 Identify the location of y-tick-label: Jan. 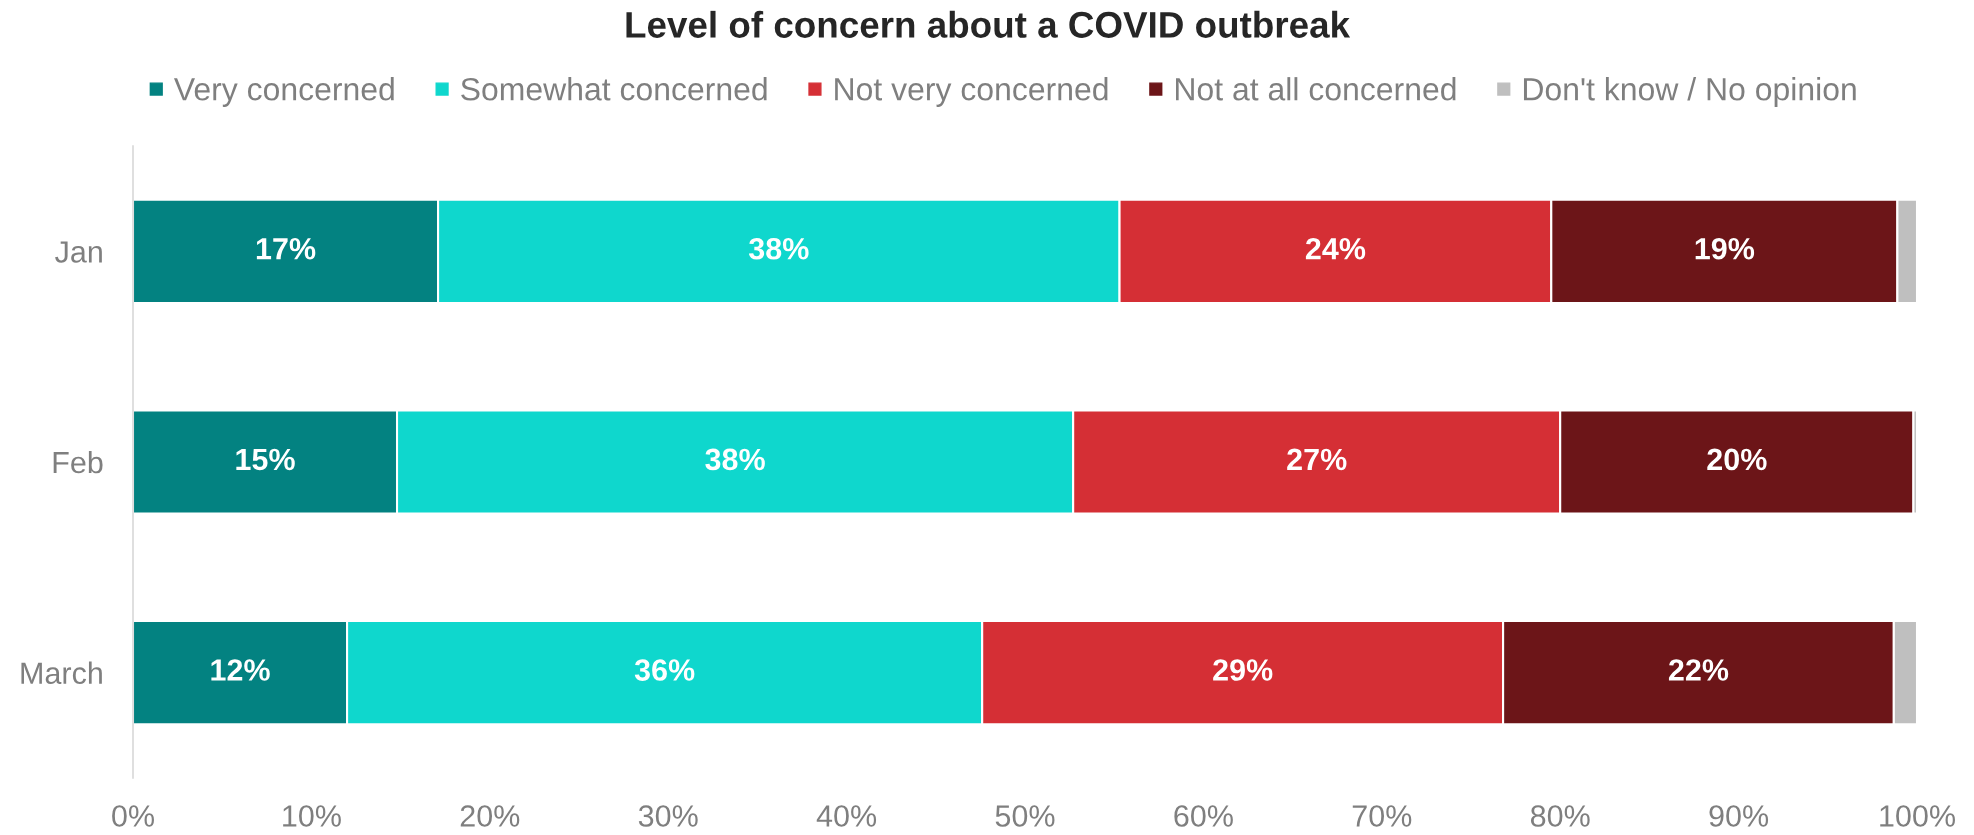
(78, 252).